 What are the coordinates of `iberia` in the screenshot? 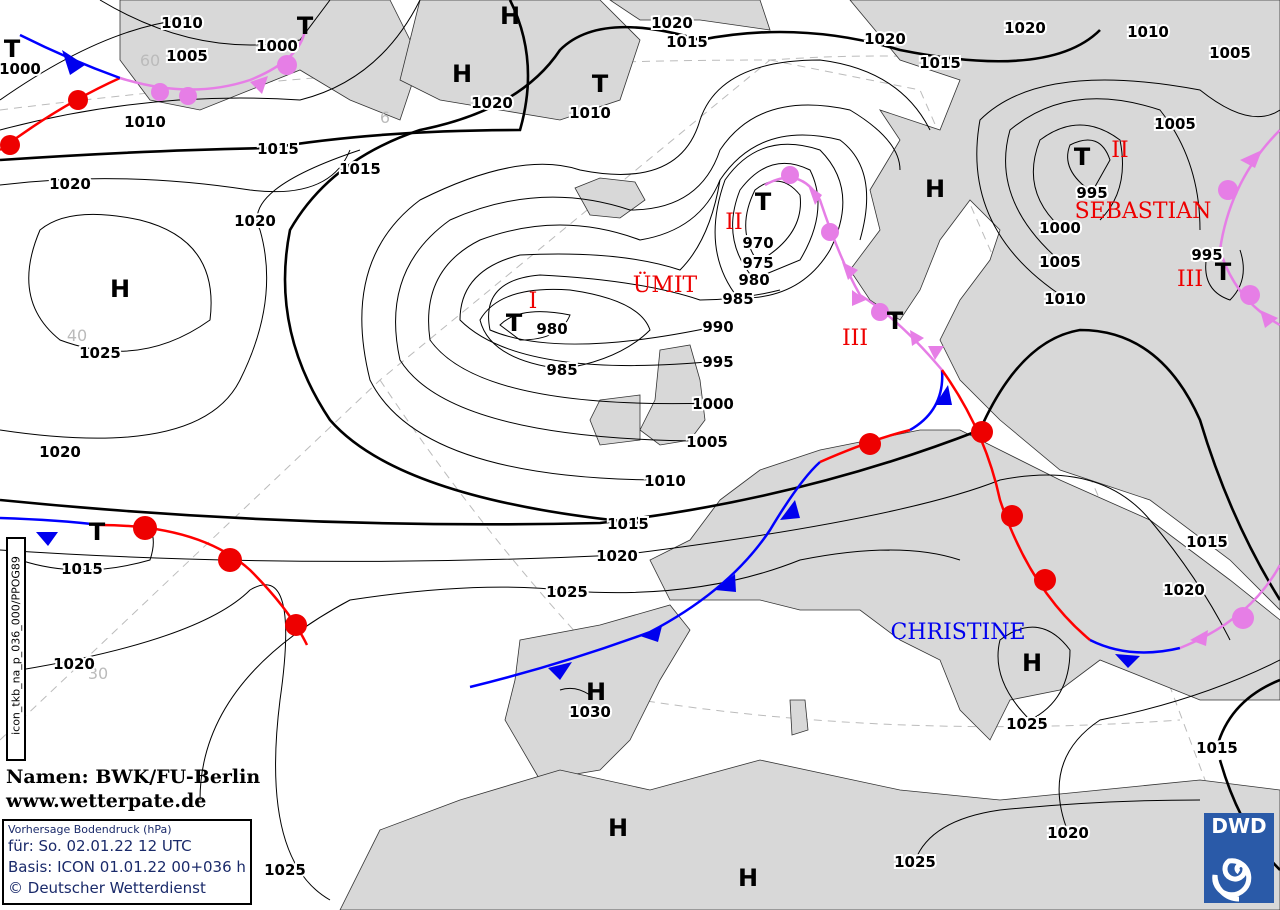 It's located at (597, 692).